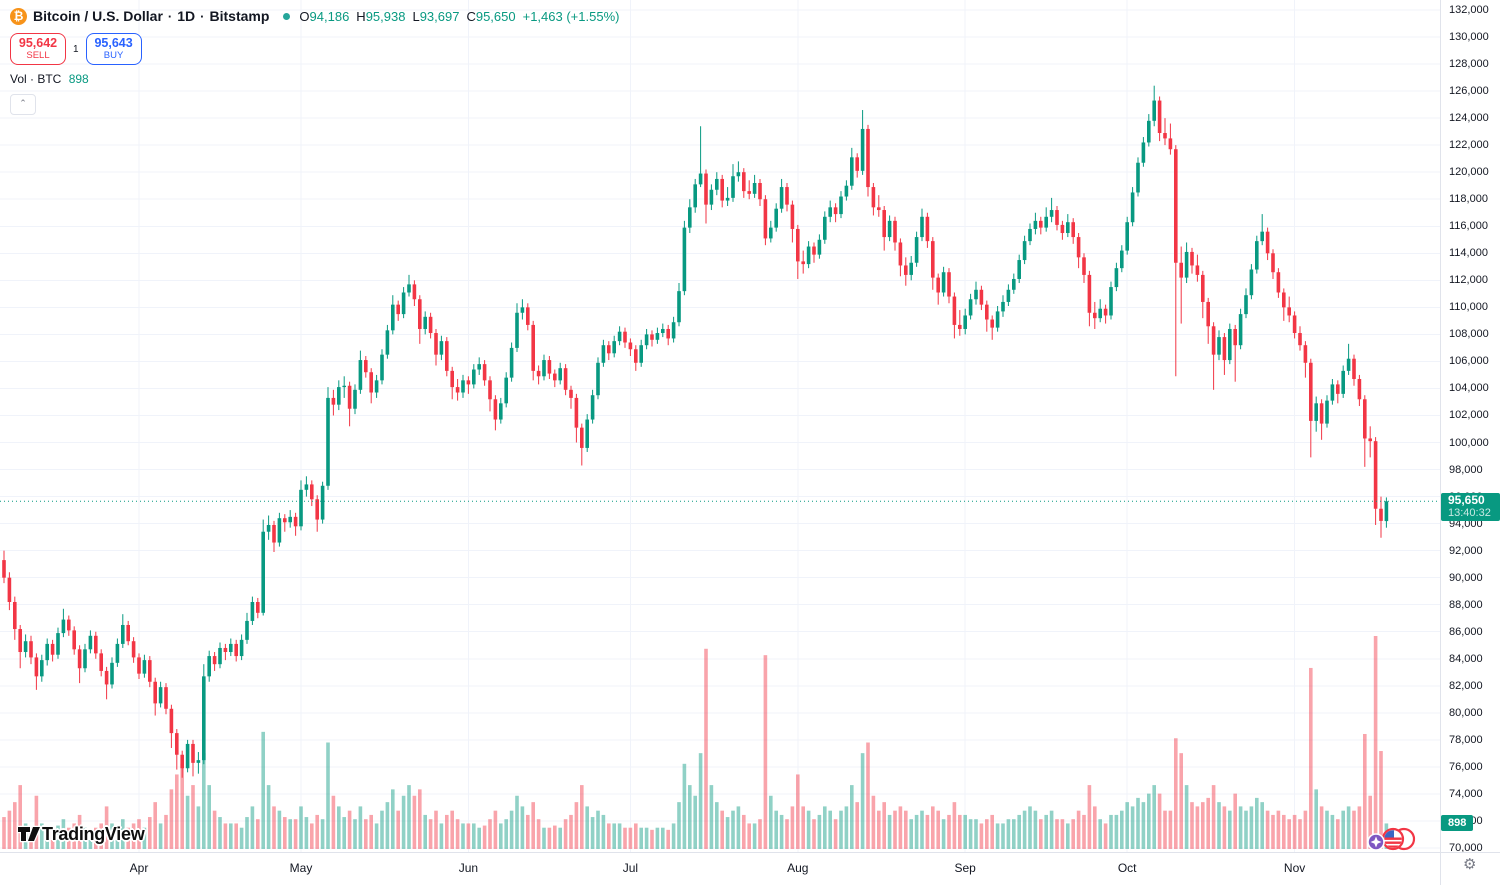 The image size is (1500, 885). What do you see at coordinates (318, 79) in the screenshot?
I see `volume-legend: Vol · BTC 898` at bounding box center [318, 79].